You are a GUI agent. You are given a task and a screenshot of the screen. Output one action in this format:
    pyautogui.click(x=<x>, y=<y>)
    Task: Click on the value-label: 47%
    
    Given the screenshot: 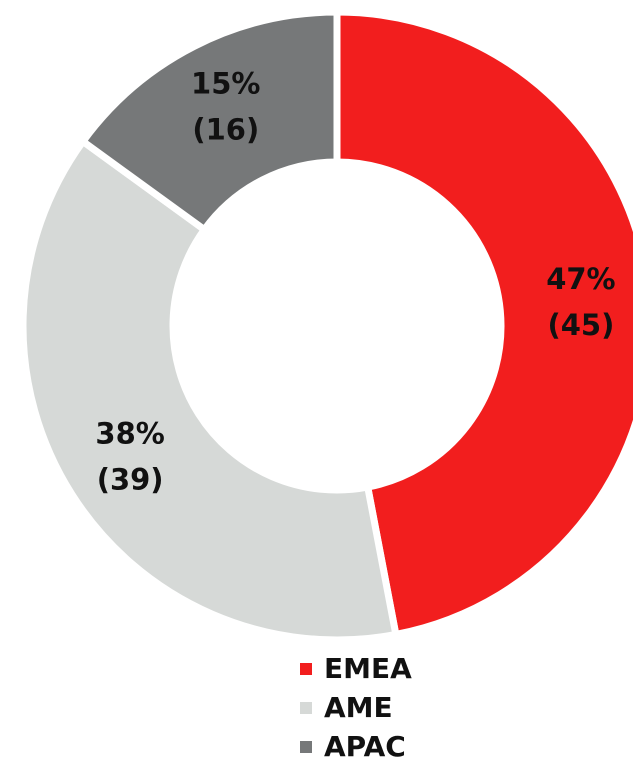 What is the action you would take?
    pyautogui.click(x=580, y=279)
    